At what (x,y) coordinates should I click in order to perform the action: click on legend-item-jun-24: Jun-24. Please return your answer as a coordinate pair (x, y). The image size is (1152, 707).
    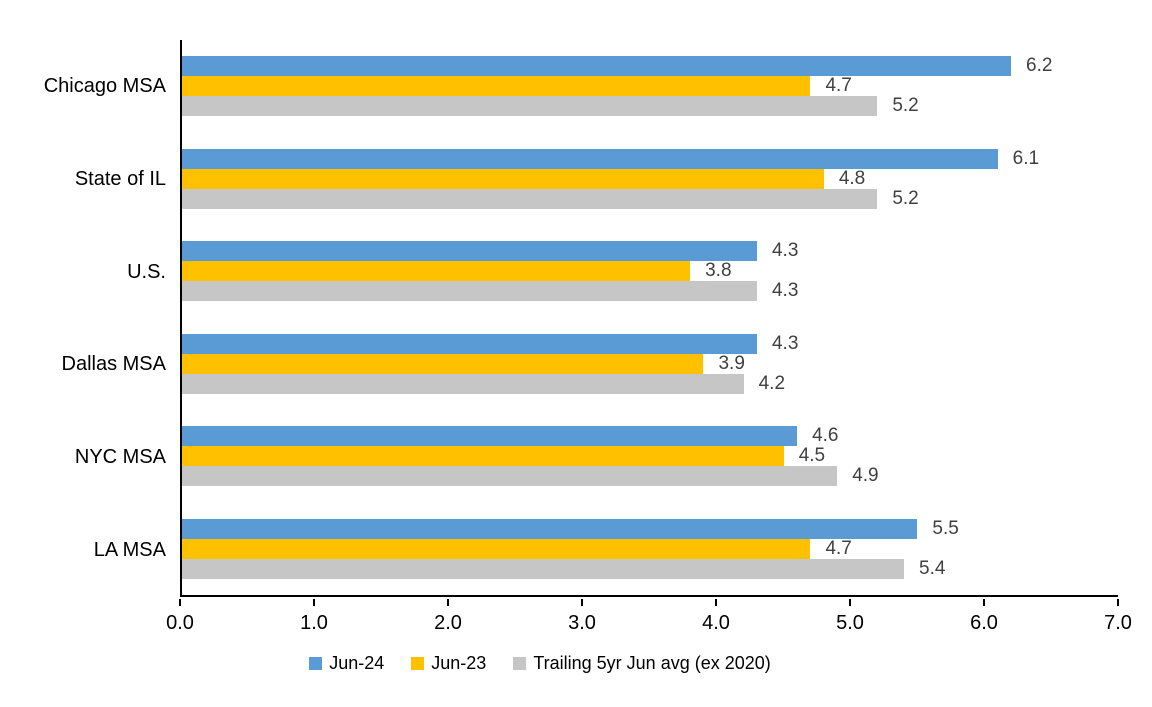
    Looking at the image, I should click on (346, 663).